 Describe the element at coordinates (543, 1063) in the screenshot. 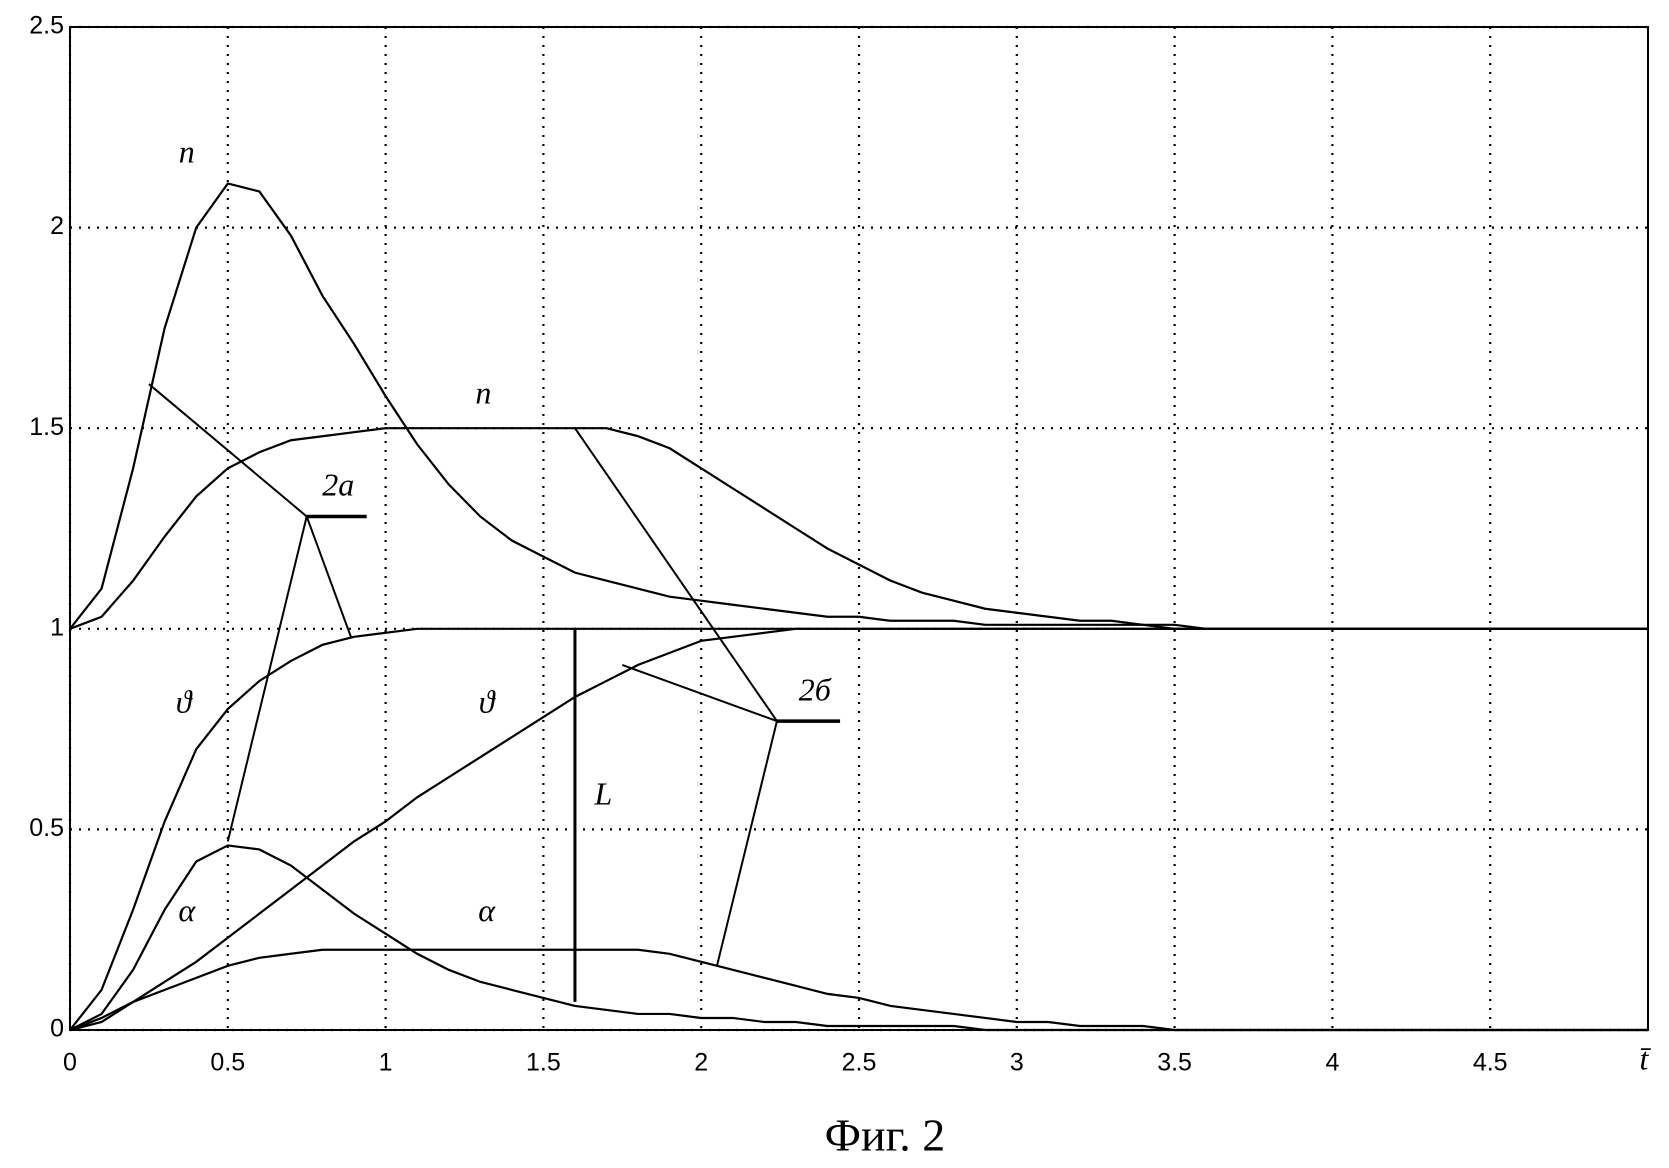

I see `x-tick-label: 1.5` at that location.